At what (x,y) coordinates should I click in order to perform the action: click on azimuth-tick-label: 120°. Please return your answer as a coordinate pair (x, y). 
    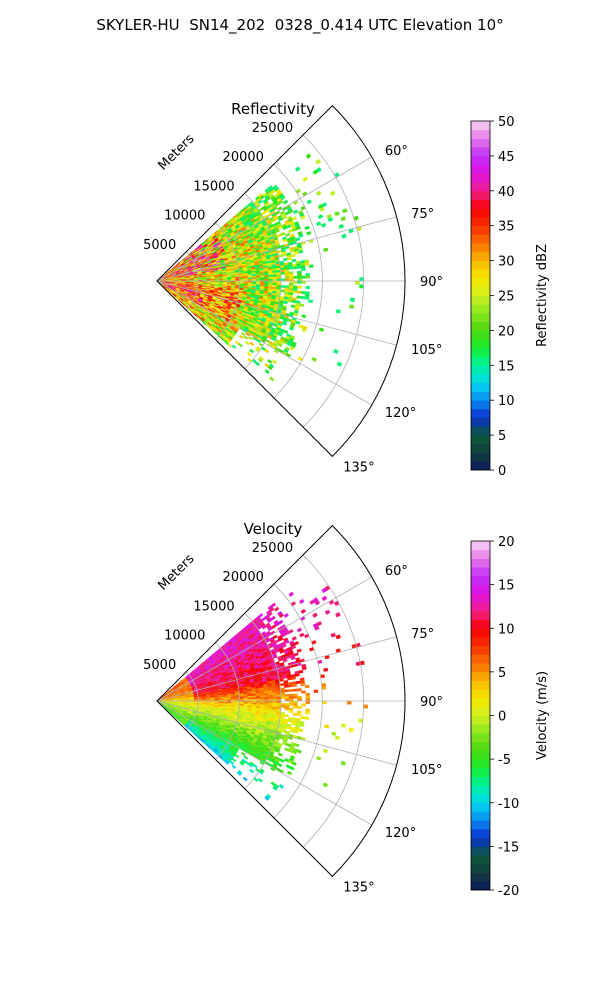
    Looking at the image, I should click on (400, 413).